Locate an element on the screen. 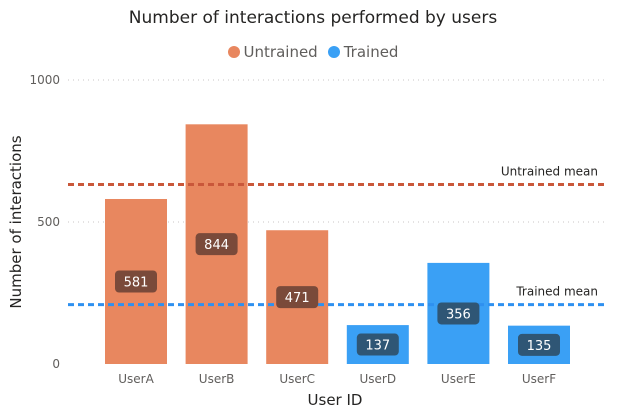  x-tick-label: UserE is located at coordinates (458, 379).